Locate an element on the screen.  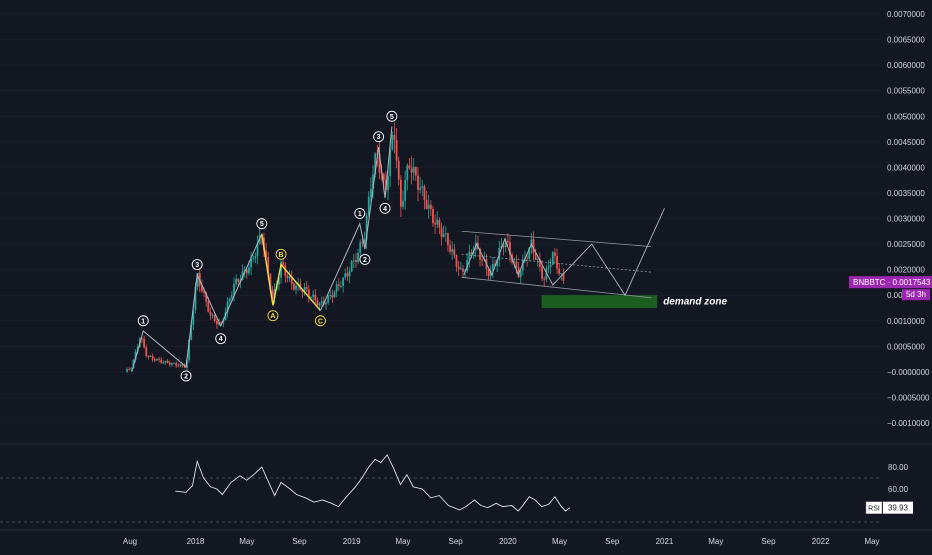
rsi-tick-label: 80.00 is located at coordinates (898, 467).